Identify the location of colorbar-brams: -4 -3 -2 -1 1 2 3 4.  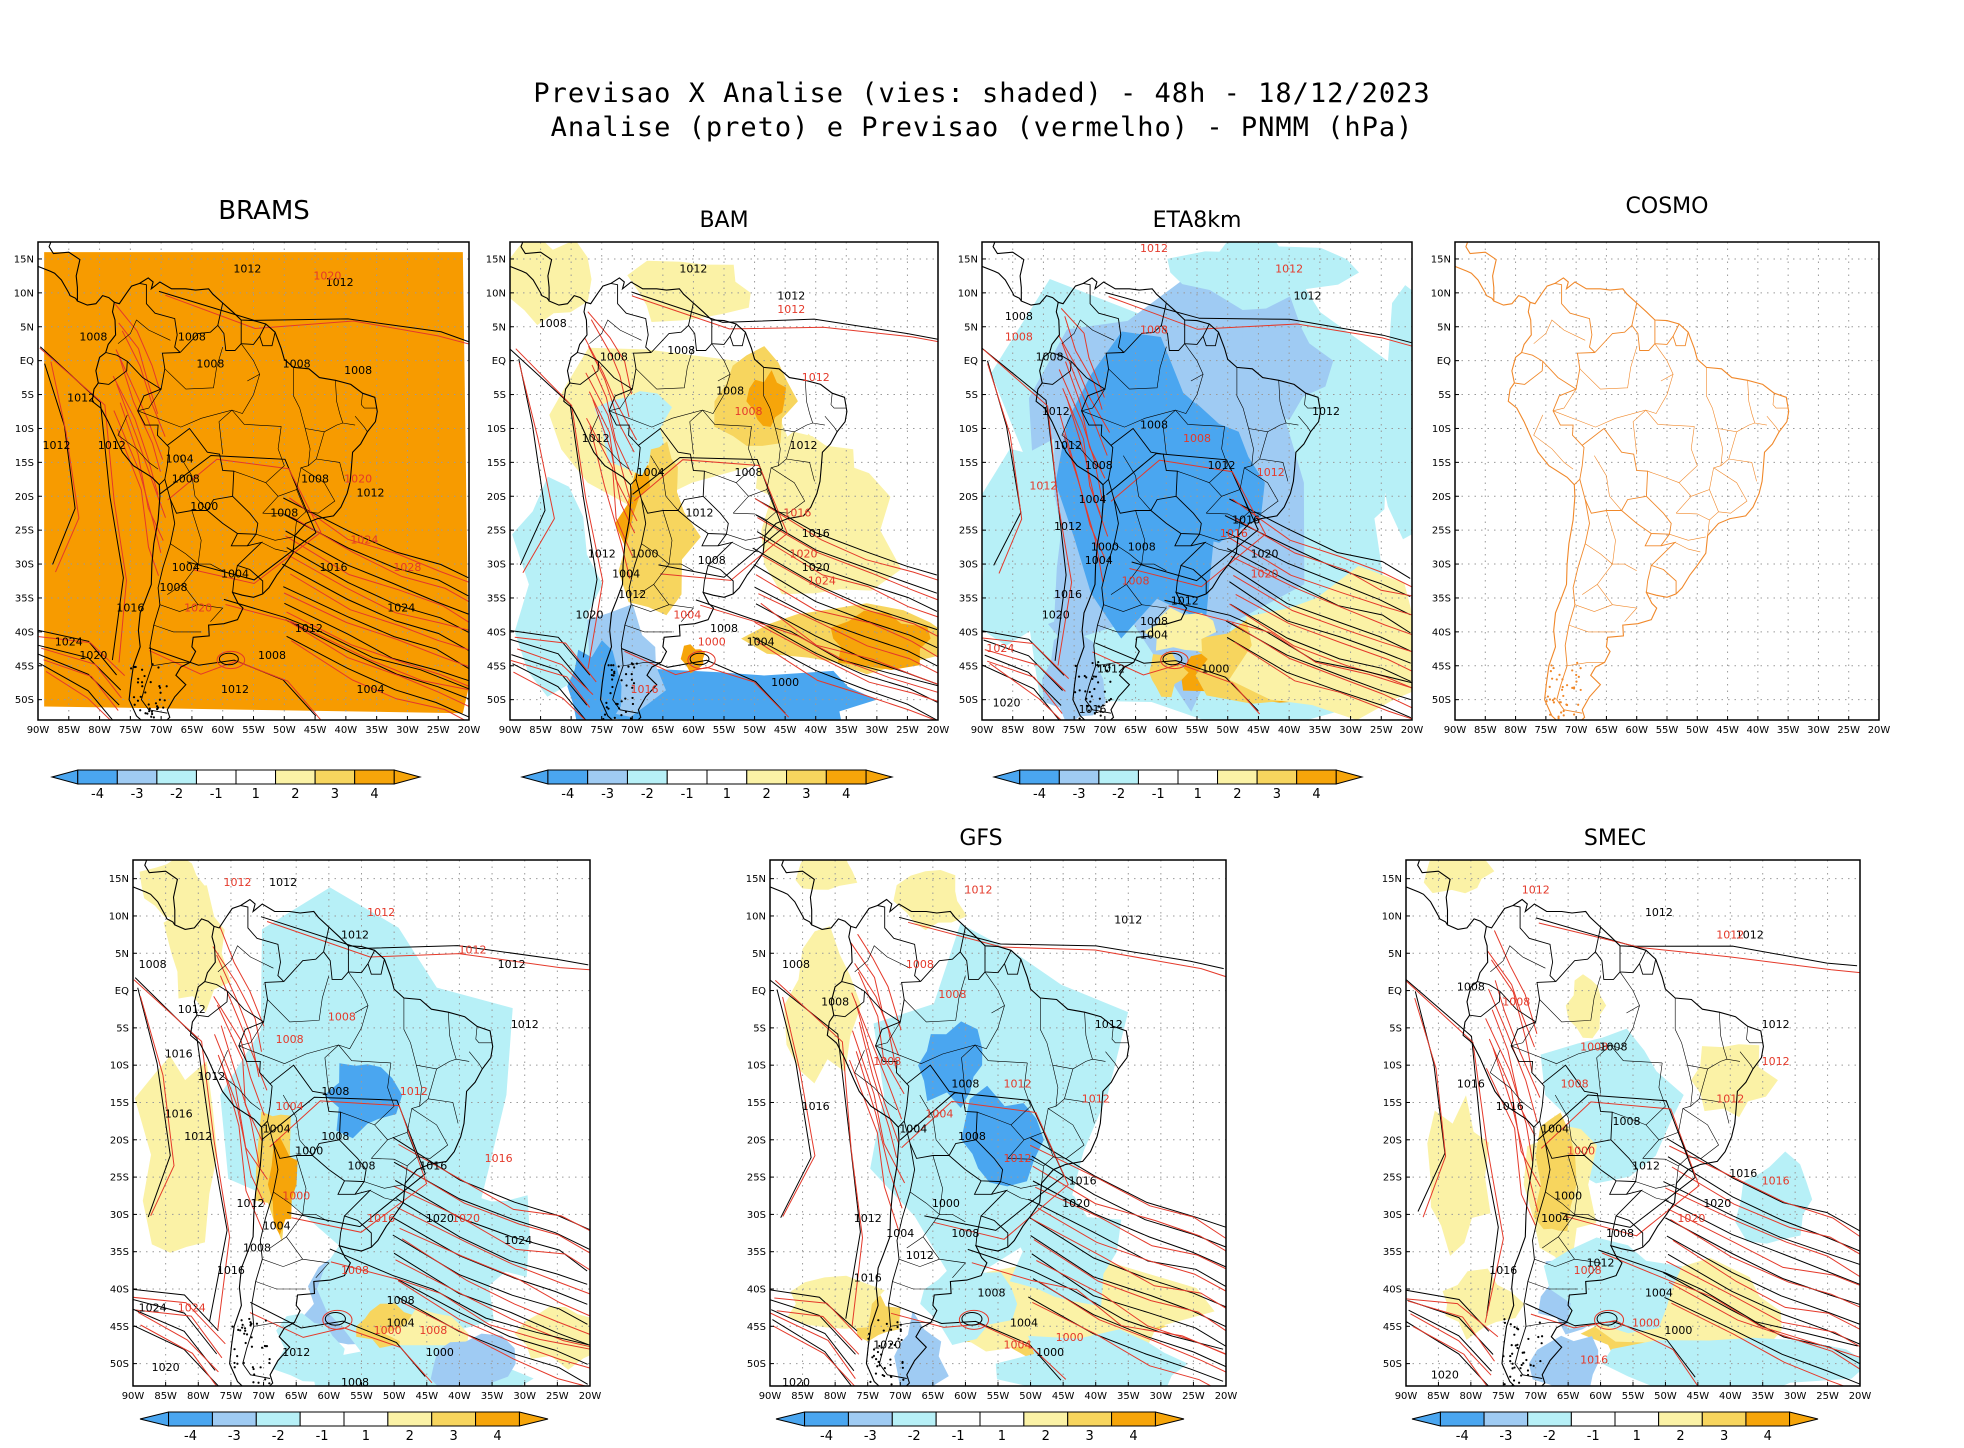
(236, 785).